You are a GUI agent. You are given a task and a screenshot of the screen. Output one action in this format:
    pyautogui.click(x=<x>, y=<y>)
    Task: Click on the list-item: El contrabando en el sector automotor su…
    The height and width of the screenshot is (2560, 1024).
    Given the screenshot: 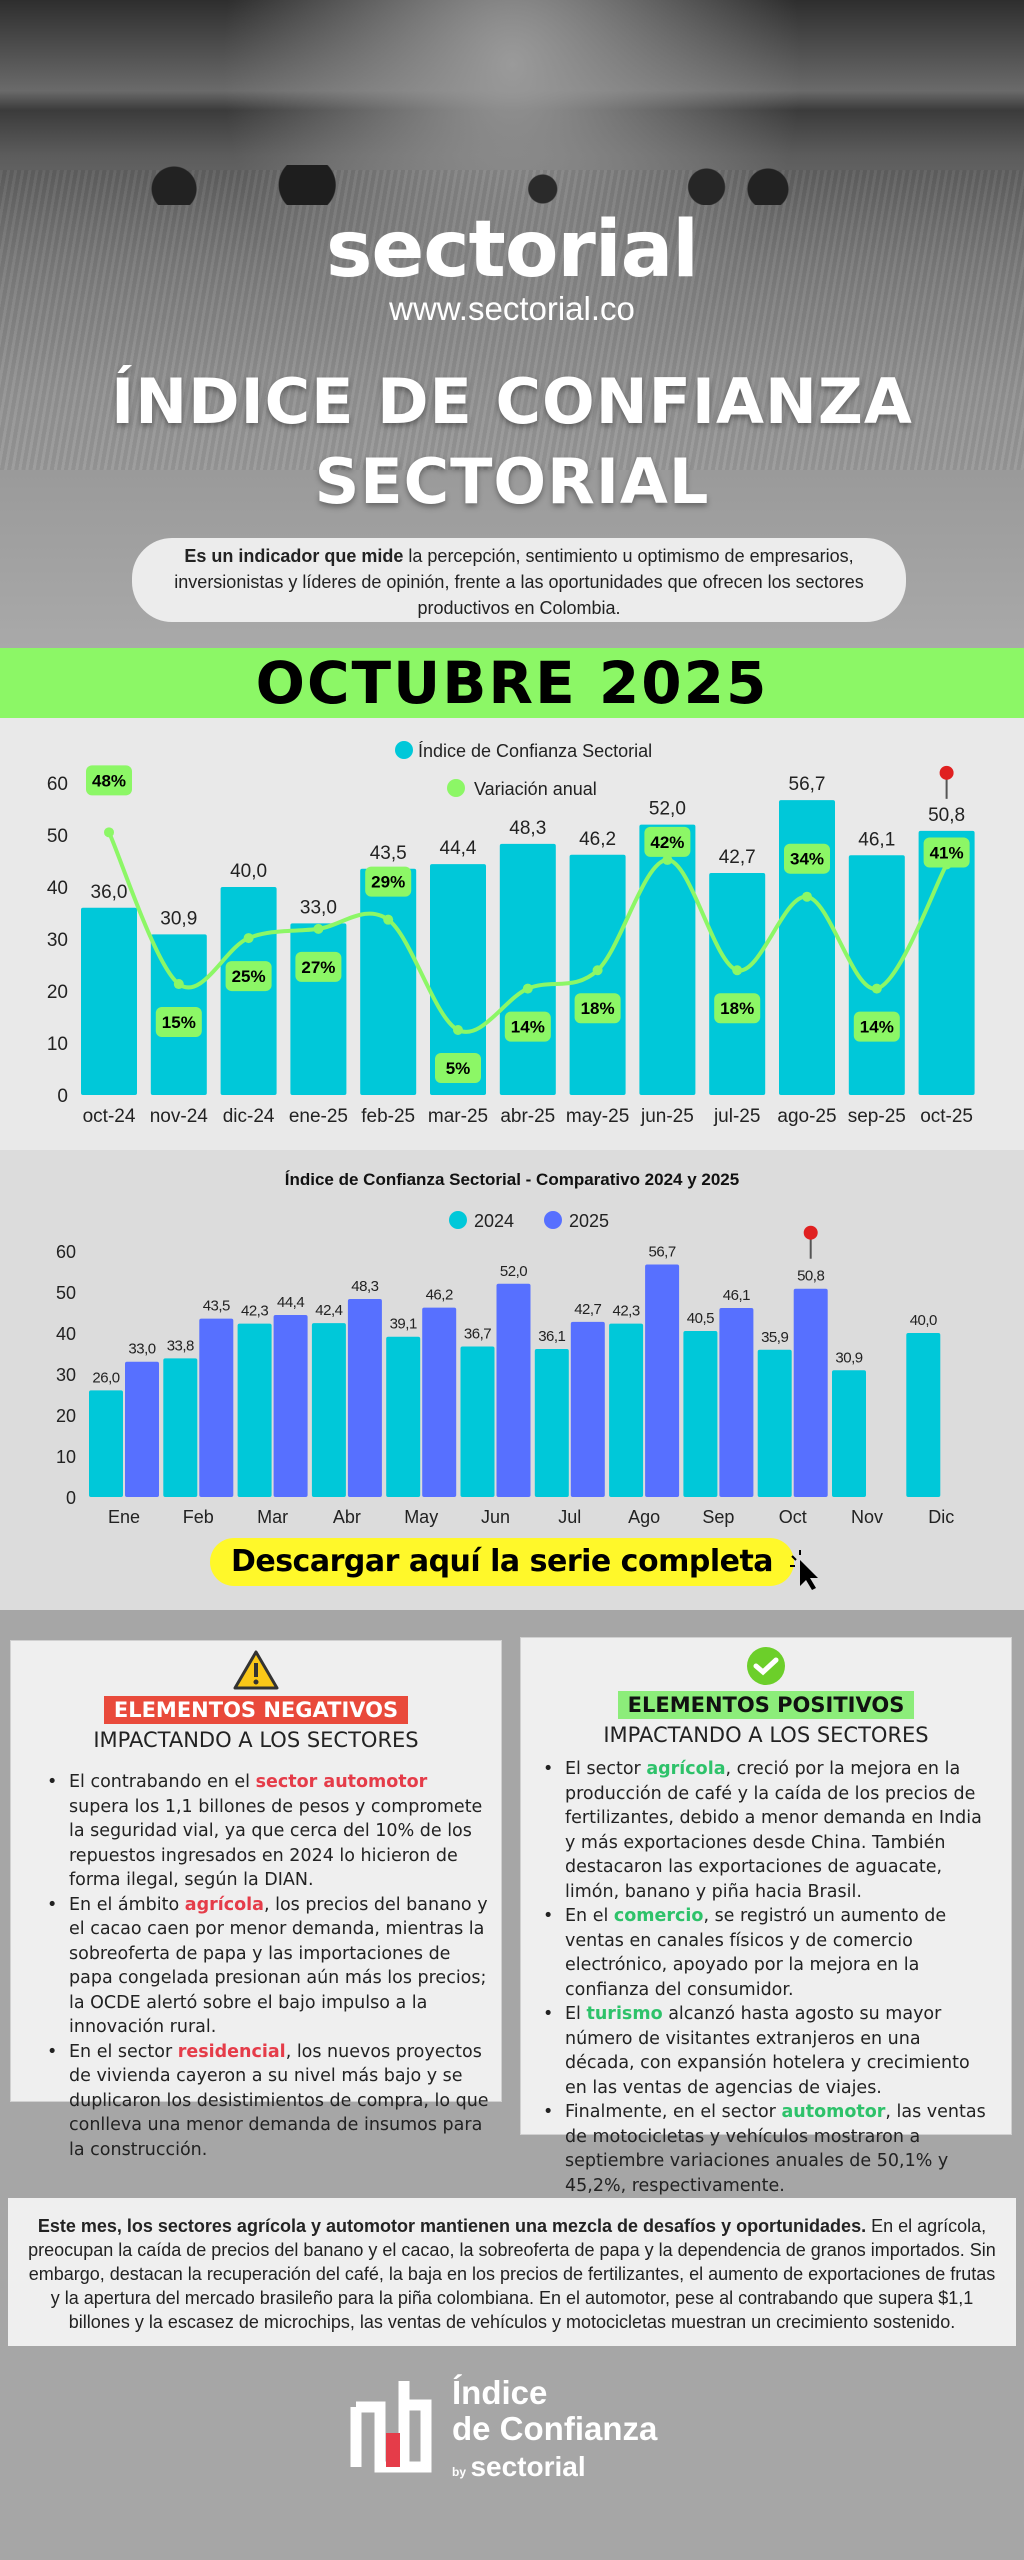 What is the action you would take?
    pyautogui.click(x=266, y=1831)
    